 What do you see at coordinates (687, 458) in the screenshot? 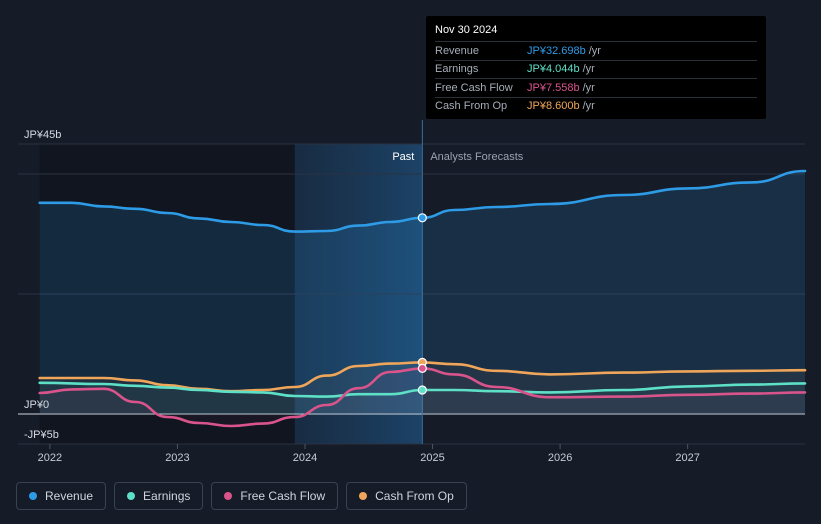
I see `x-tick-label: 2027` at bounding box center [687, 458].